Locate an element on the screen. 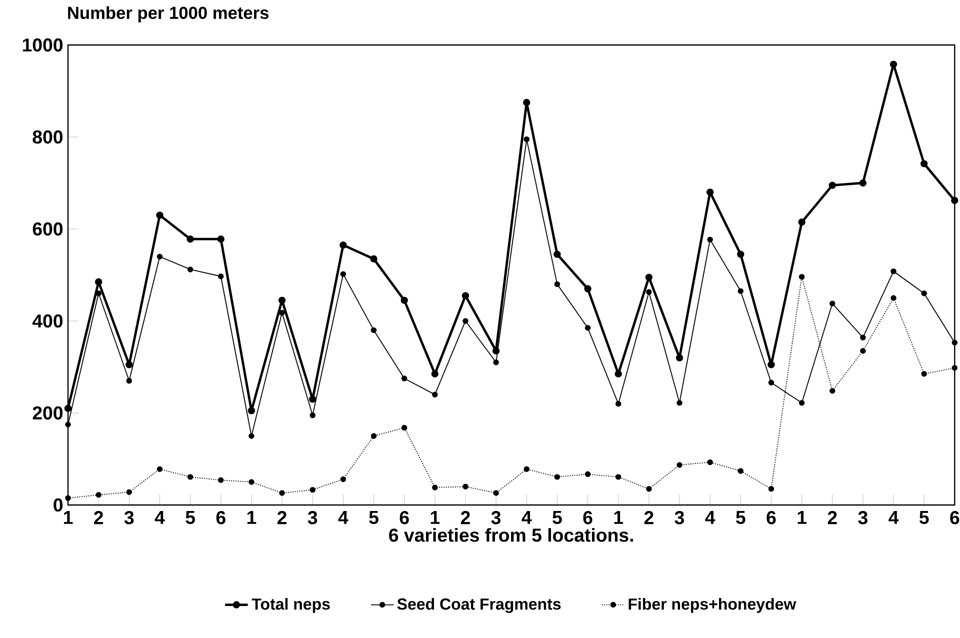 This screenshot has height=638, width=960. legend-label: Seed Coat Fragments is located at coordinates (479, 605).